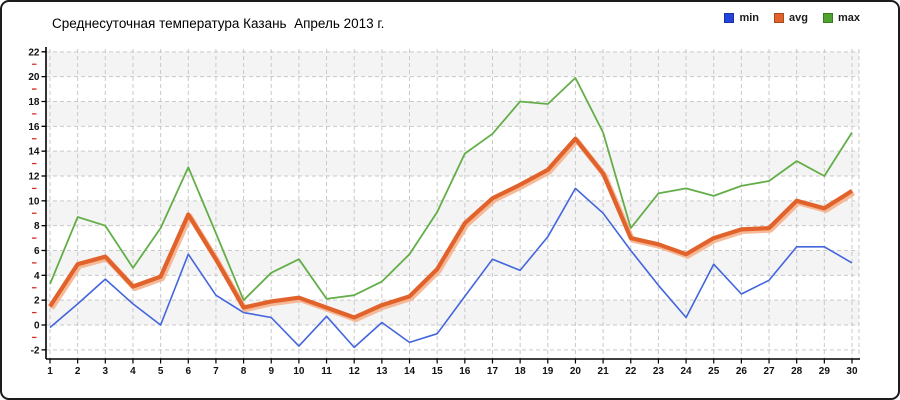 The image size is (900, 400). I want to click on y-tick-label: -2, so click(35, 350).